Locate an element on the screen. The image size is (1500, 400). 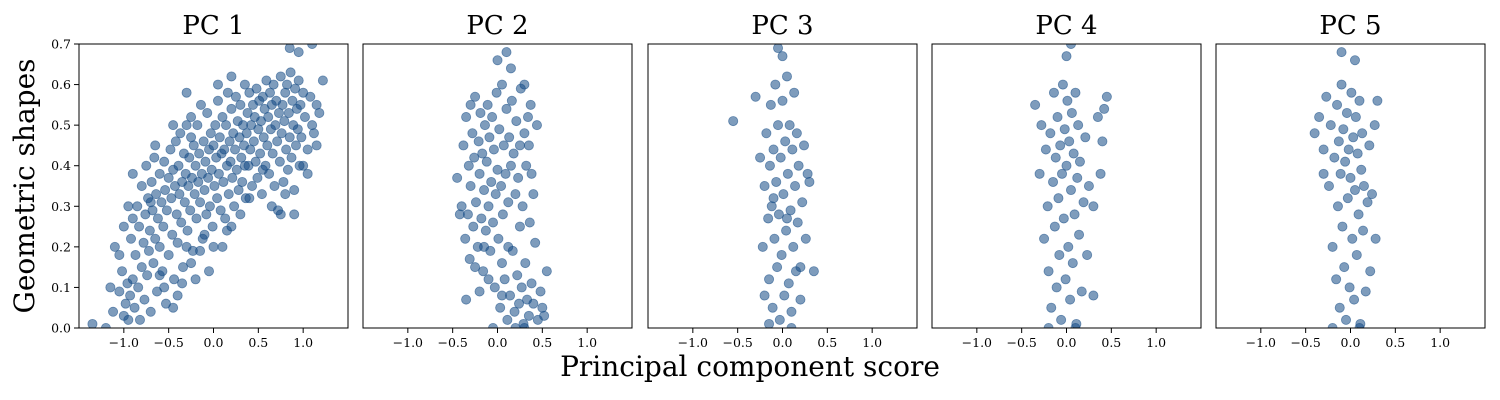
x-tick-label: 0.5 is located at coordinates (1111, 342).